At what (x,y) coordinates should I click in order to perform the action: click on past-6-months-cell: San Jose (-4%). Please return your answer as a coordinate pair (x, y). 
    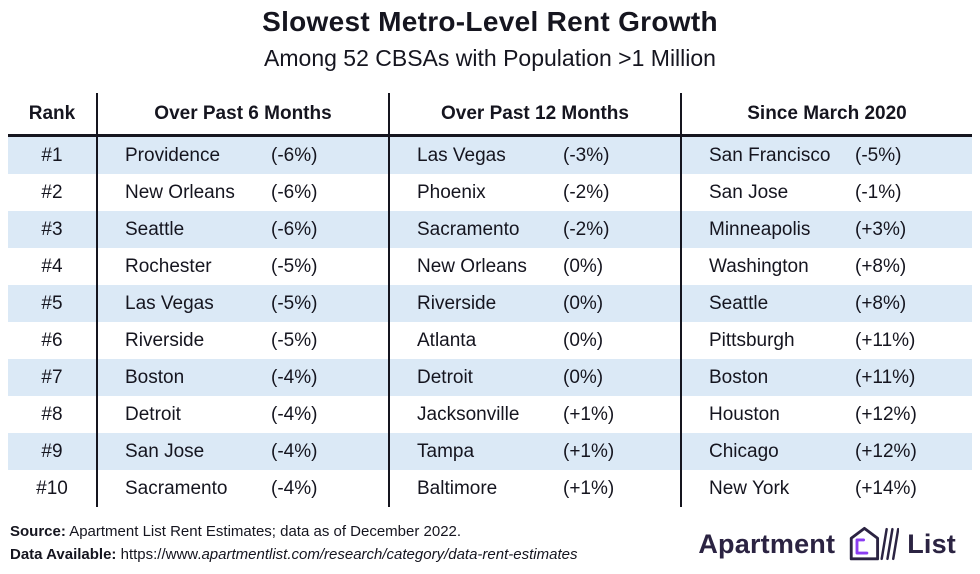
    Looking at the image, I should click on (242, 451).